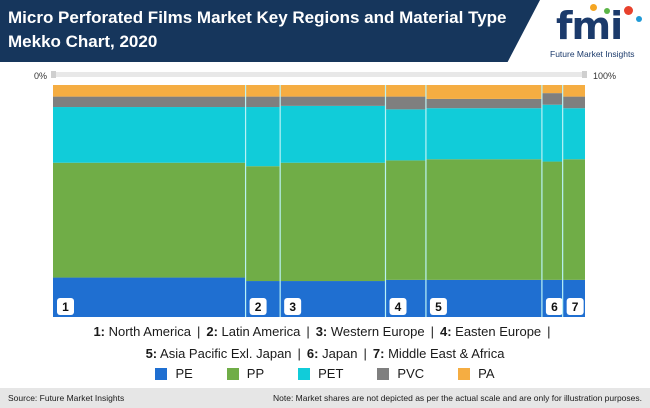  I want to click on legend-label-pe: PE, so click(184, 373).